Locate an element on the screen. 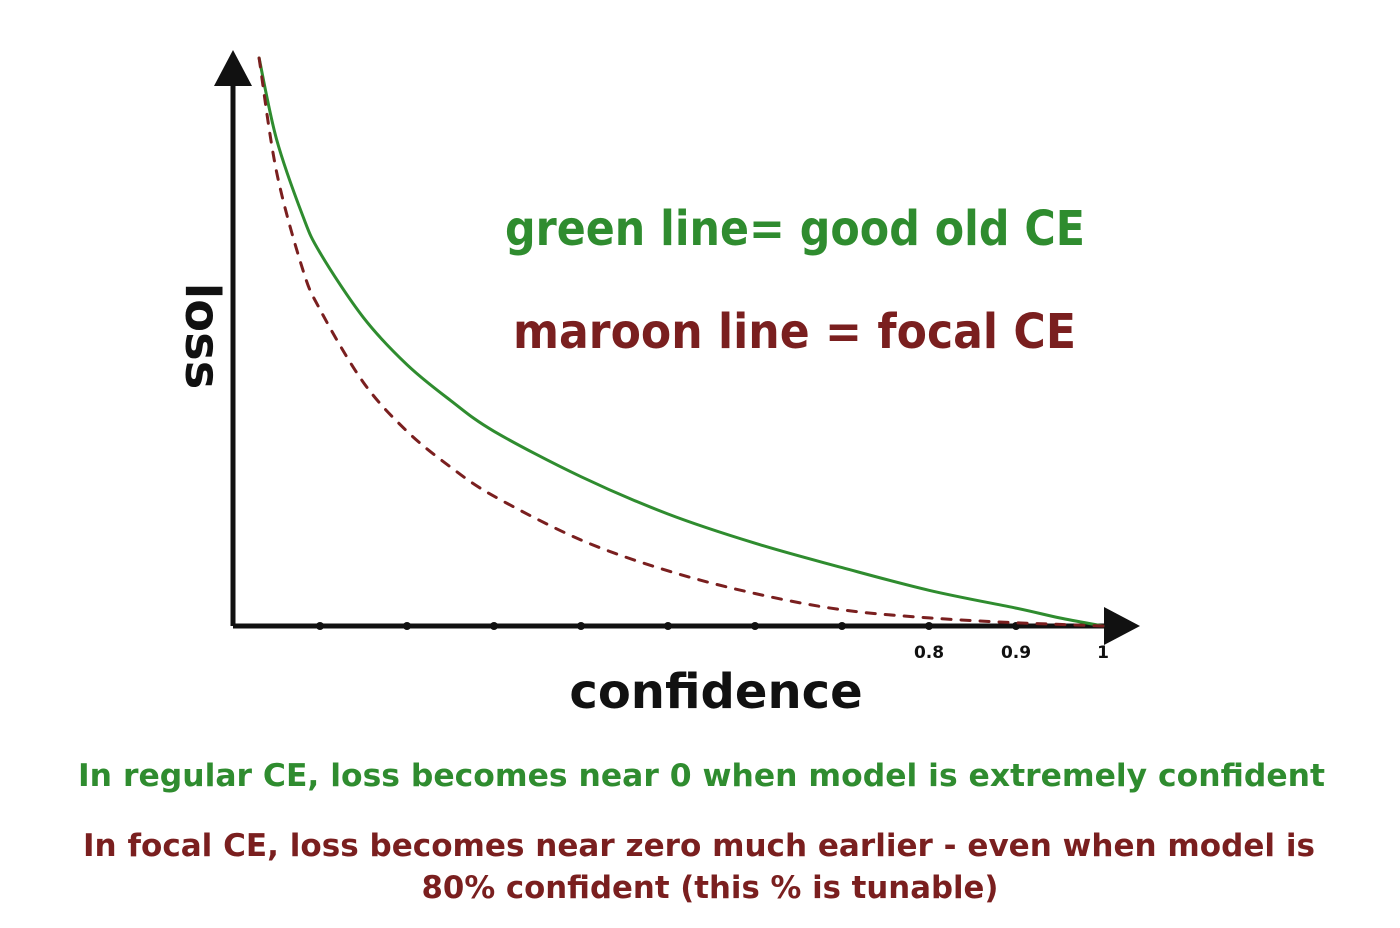  y-axis-arrowhead is located at coordinates (233, 68).